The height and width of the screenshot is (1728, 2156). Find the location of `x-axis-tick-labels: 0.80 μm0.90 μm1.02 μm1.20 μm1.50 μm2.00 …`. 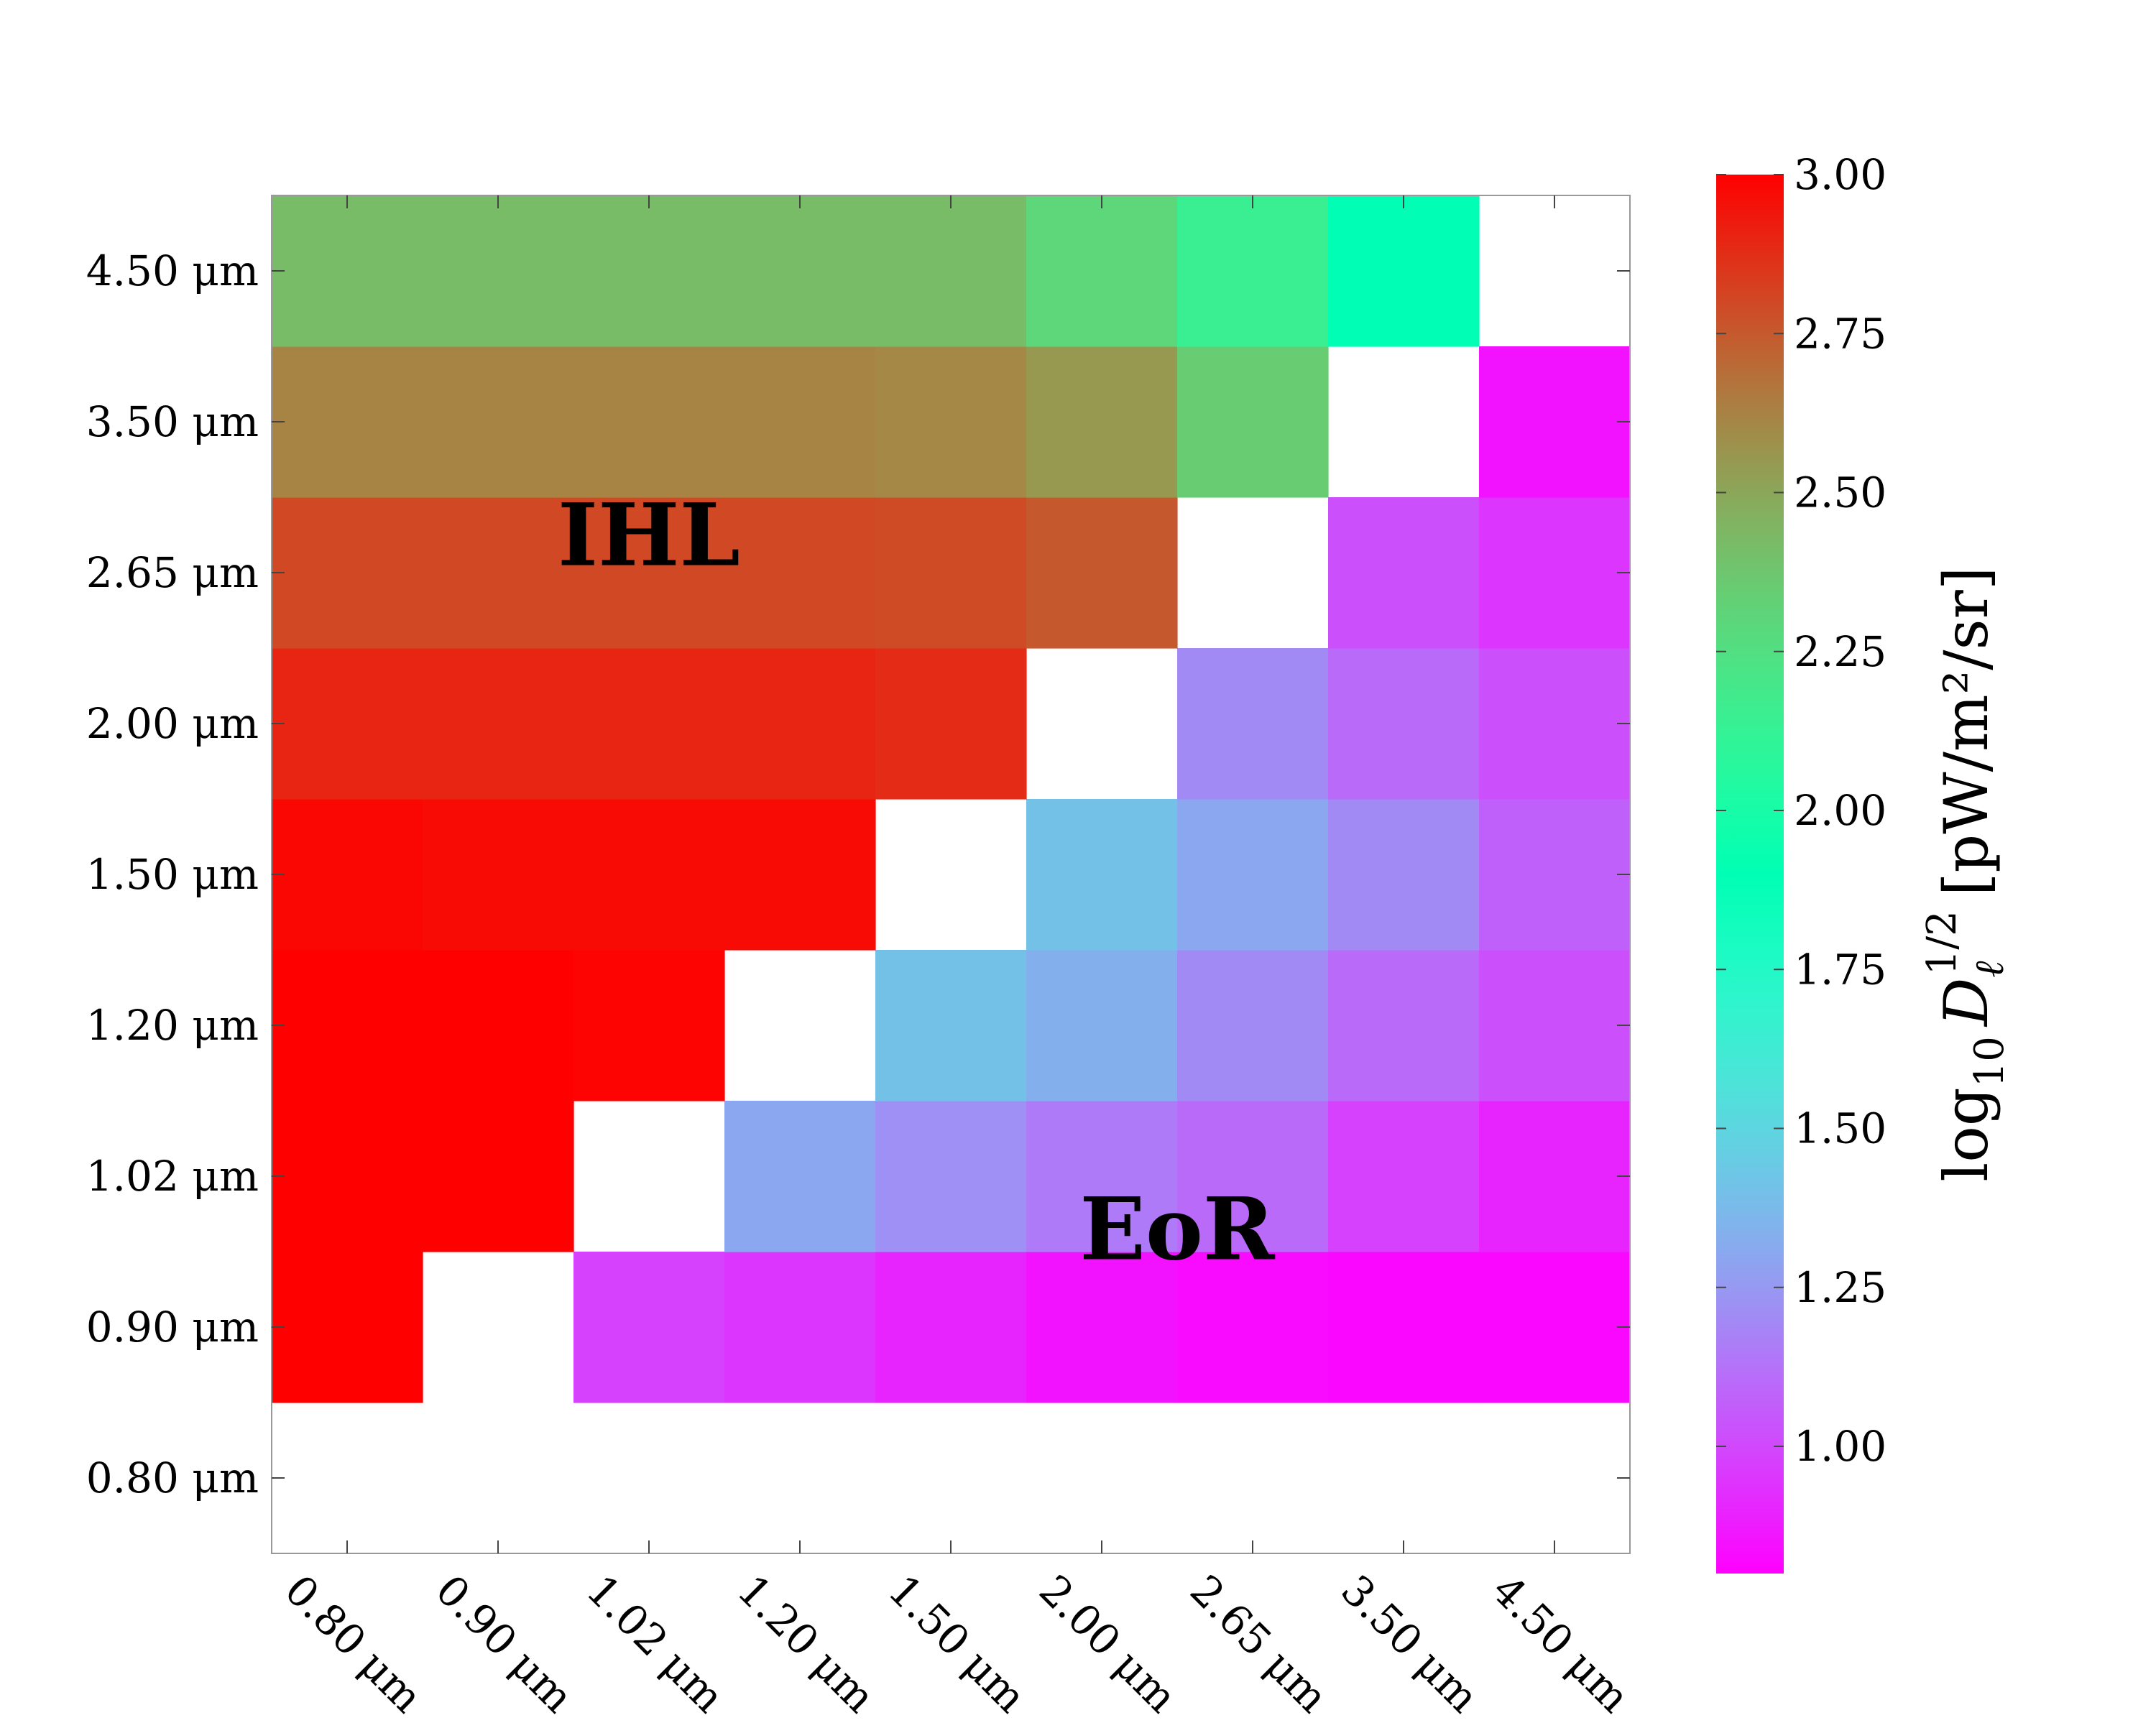

x-axis-tick-labels: 0.80 μm0.90 μm1.02 μm1.20 μm1.50 μm2.00 … is located at coordinates (957, 1644).